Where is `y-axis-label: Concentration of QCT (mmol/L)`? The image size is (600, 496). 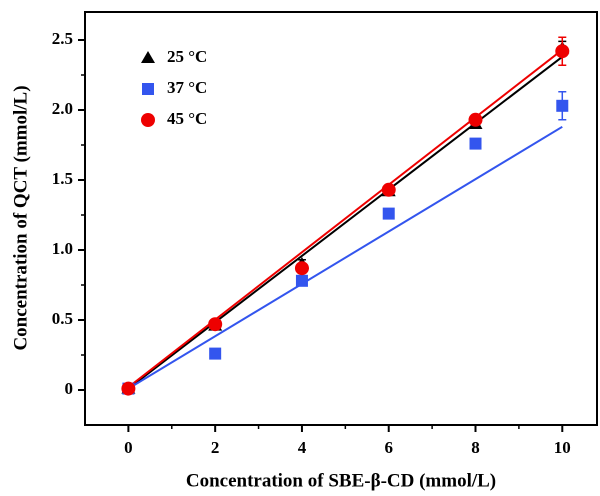
y-axis-label: Concentration of QCT (mmol/L) is located at coordinates (20, 217).